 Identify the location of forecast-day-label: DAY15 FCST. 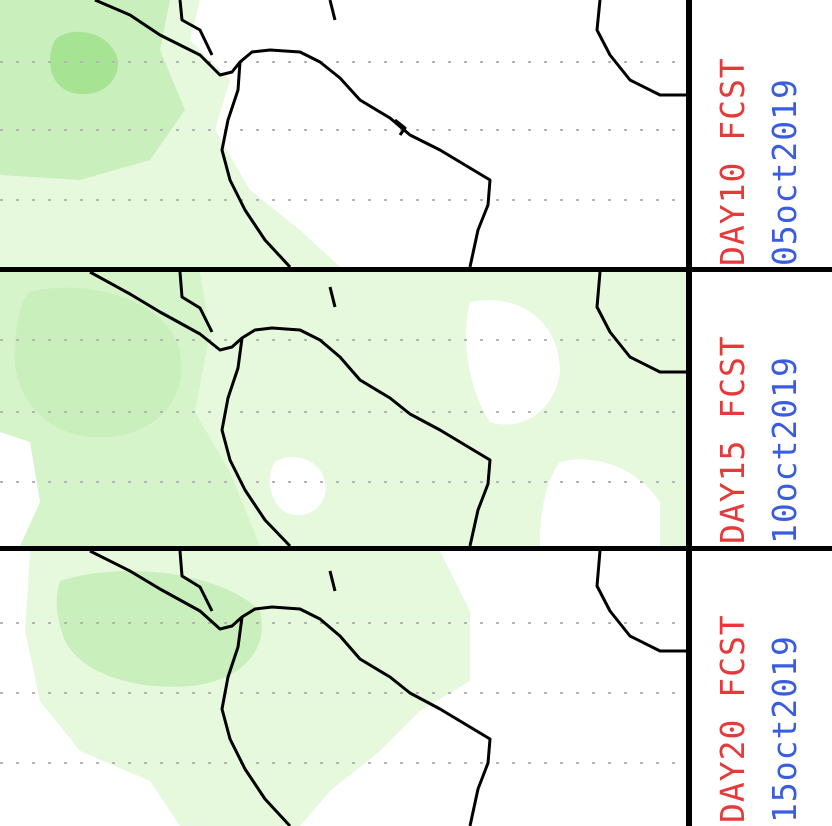
(732, 439).